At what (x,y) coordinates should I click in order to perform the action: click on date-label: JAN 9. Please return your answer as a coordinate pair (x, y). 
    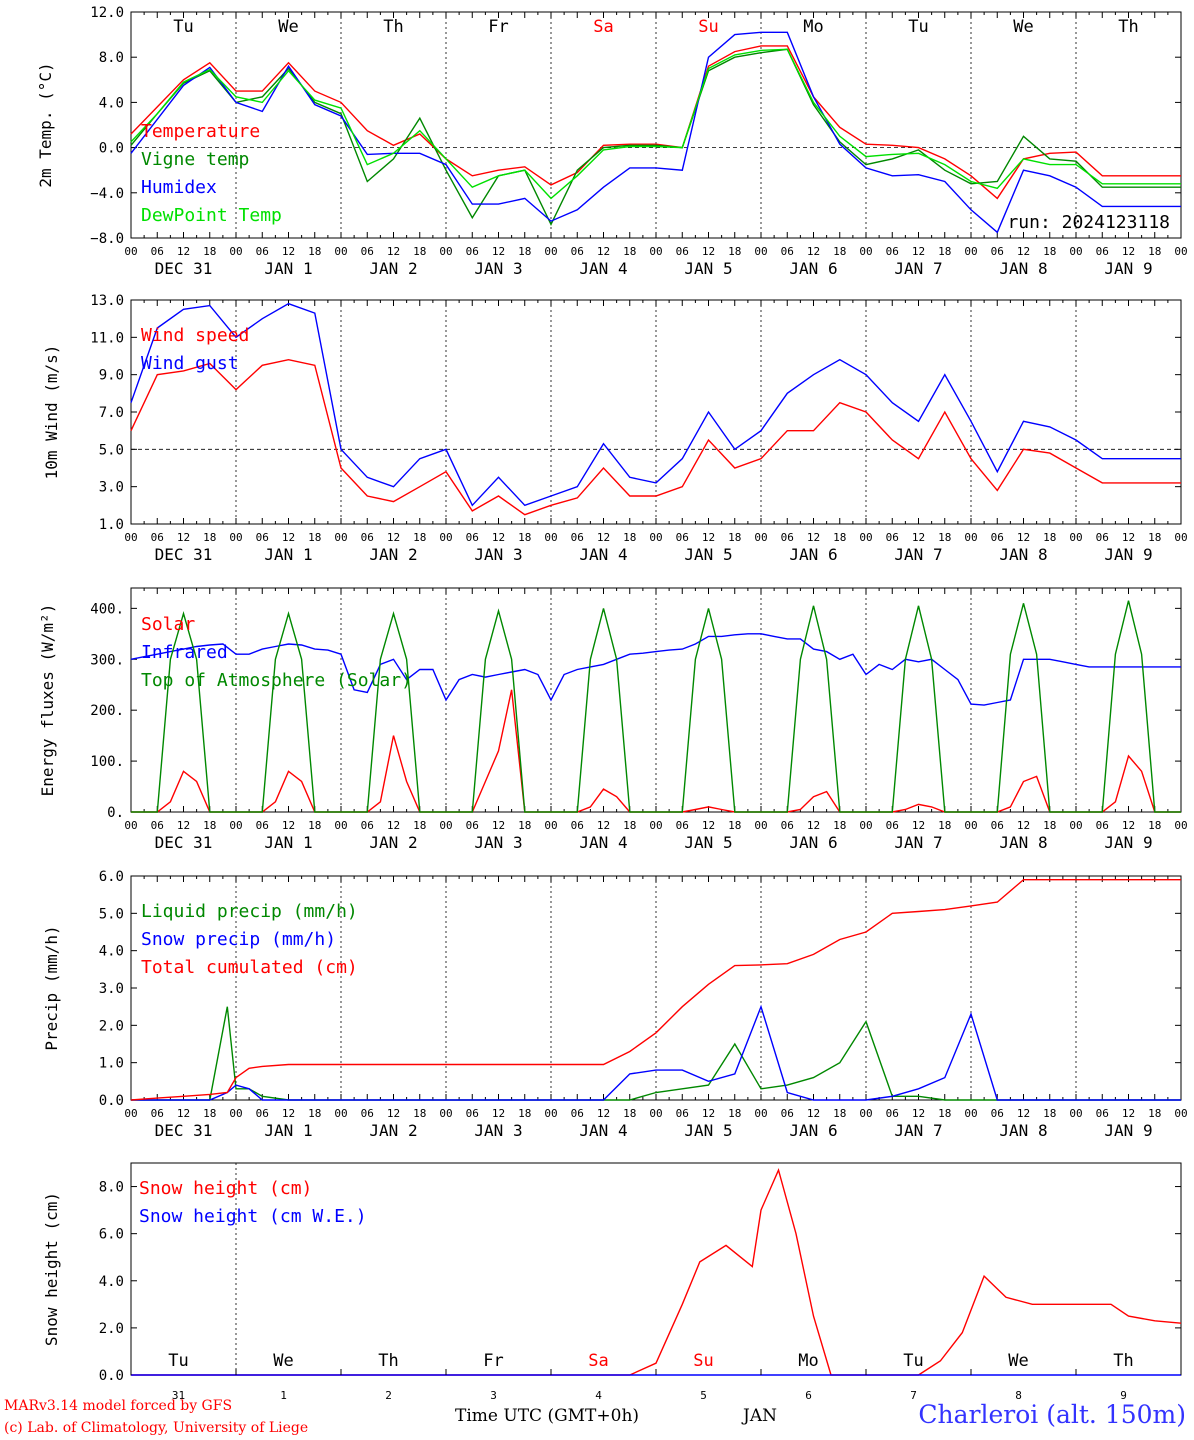
    Looking at the image, I should click on (1128, 842).